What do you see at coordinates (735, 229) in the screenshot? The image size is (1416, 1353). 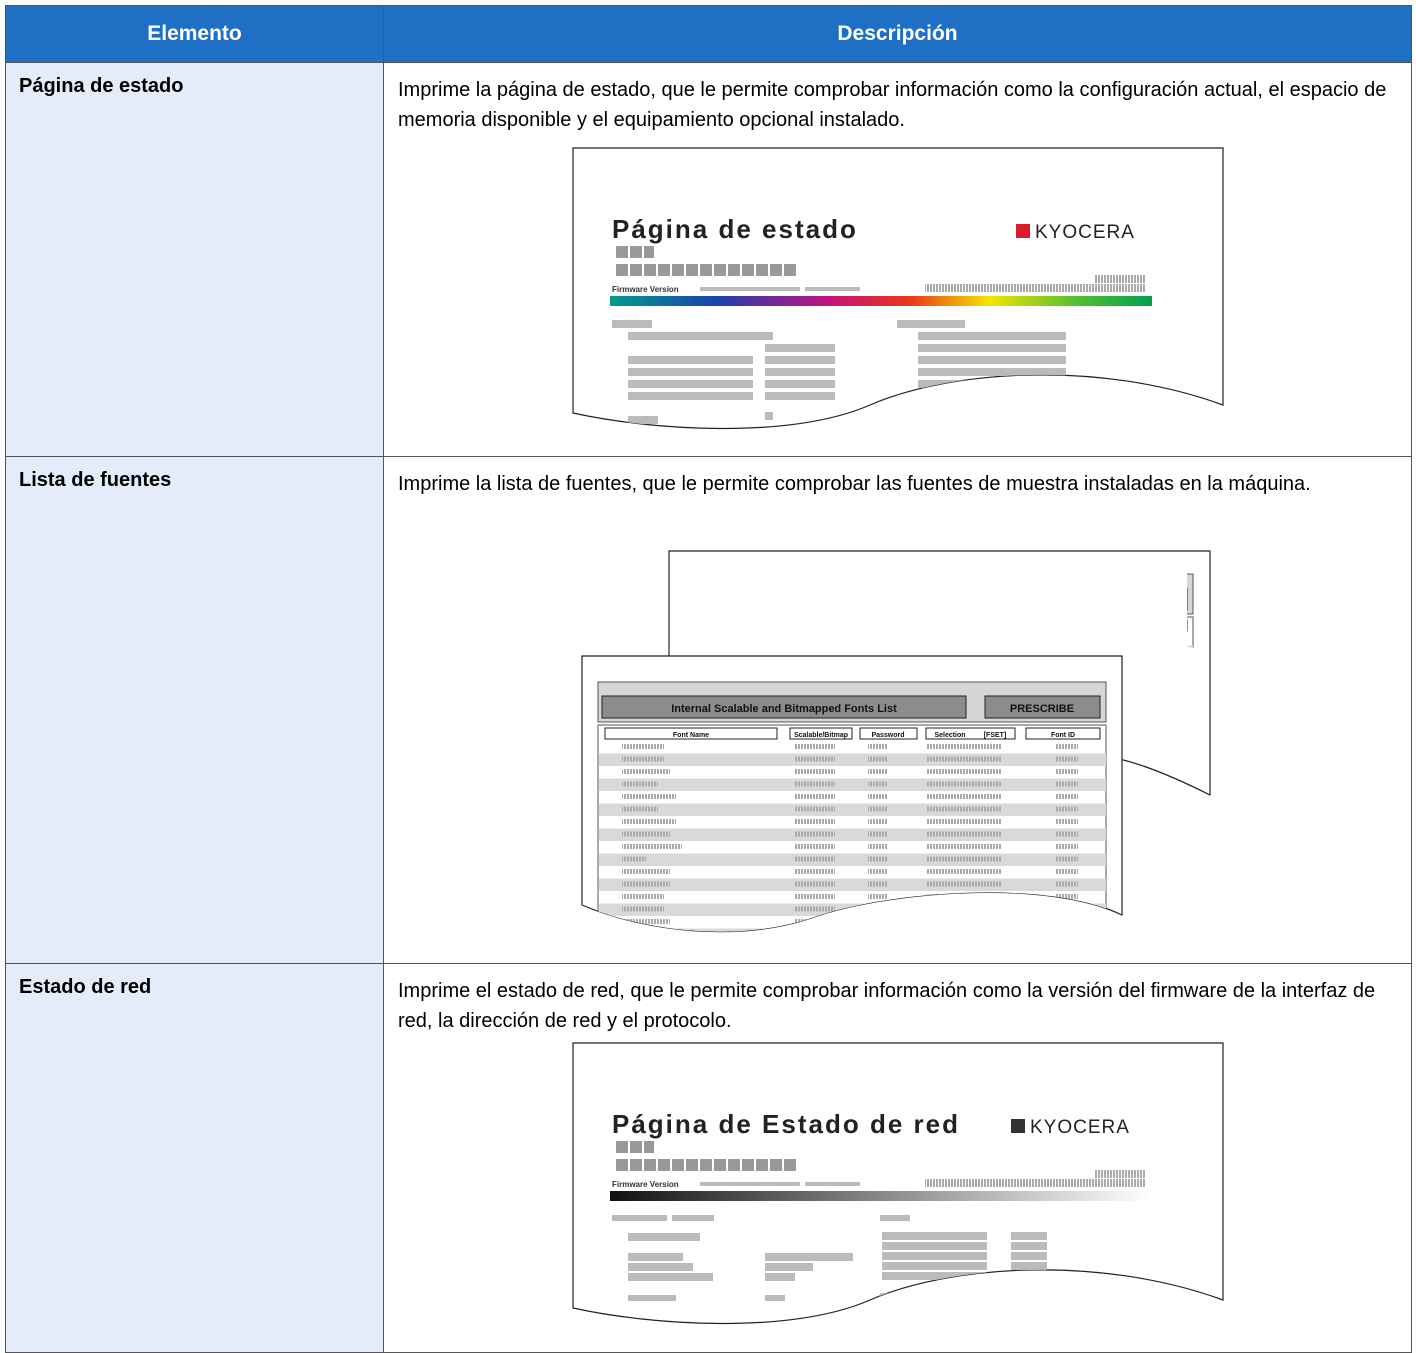 I see `report-title: Página de estado` at bounding box center [735, 229].